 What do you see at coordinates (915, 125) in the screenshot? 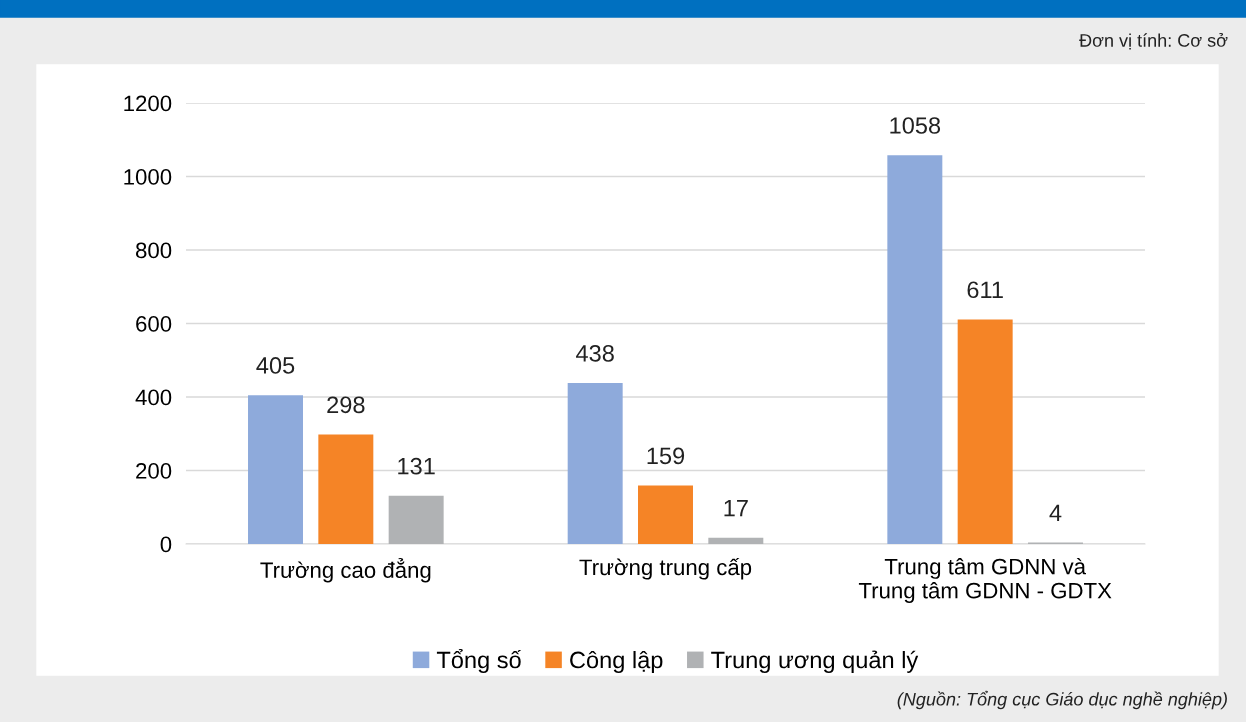
I see `data-label: 1058` at bounding box center [915, 125].